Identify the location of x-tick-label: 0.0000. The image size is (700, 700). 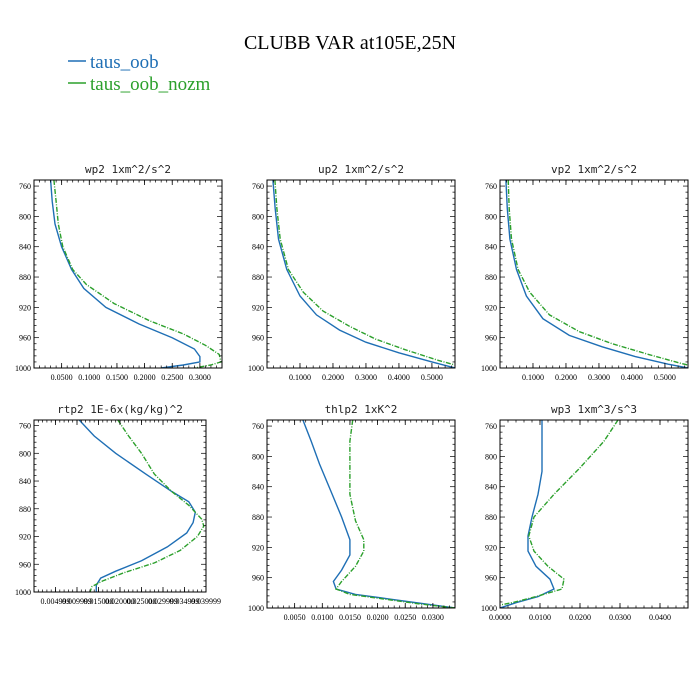
(500, 617).